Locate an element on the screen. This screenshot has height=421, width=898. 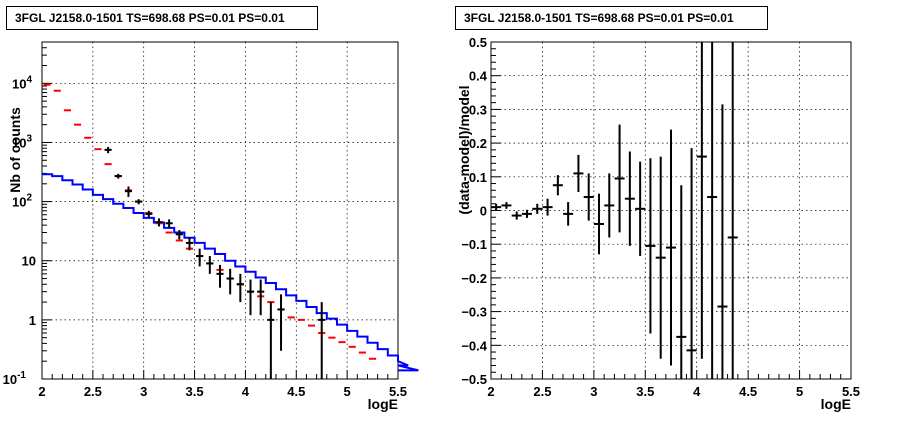
left-x-tick-label: 5.5 is located at coordinates (398, 391).